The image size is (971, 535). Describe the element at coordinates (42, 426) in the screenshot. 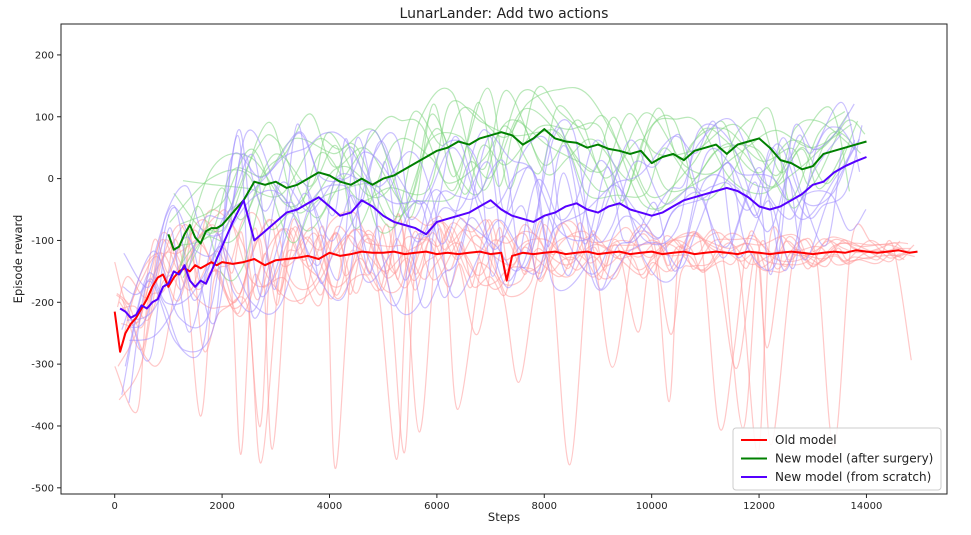

I see `y-tick-label: -400` at that location.